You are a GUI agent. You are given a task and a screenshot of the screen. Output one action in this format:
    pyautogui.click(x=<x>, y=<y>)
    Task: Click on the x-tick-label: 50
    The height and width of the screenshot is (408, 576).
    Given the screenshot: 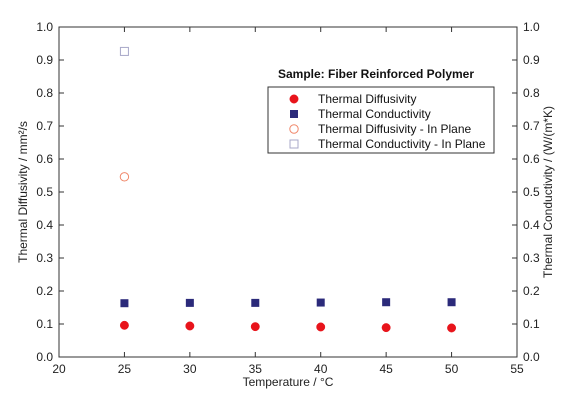 What is the action you would take?
    pyautogui.click(x=452, y=369)
    